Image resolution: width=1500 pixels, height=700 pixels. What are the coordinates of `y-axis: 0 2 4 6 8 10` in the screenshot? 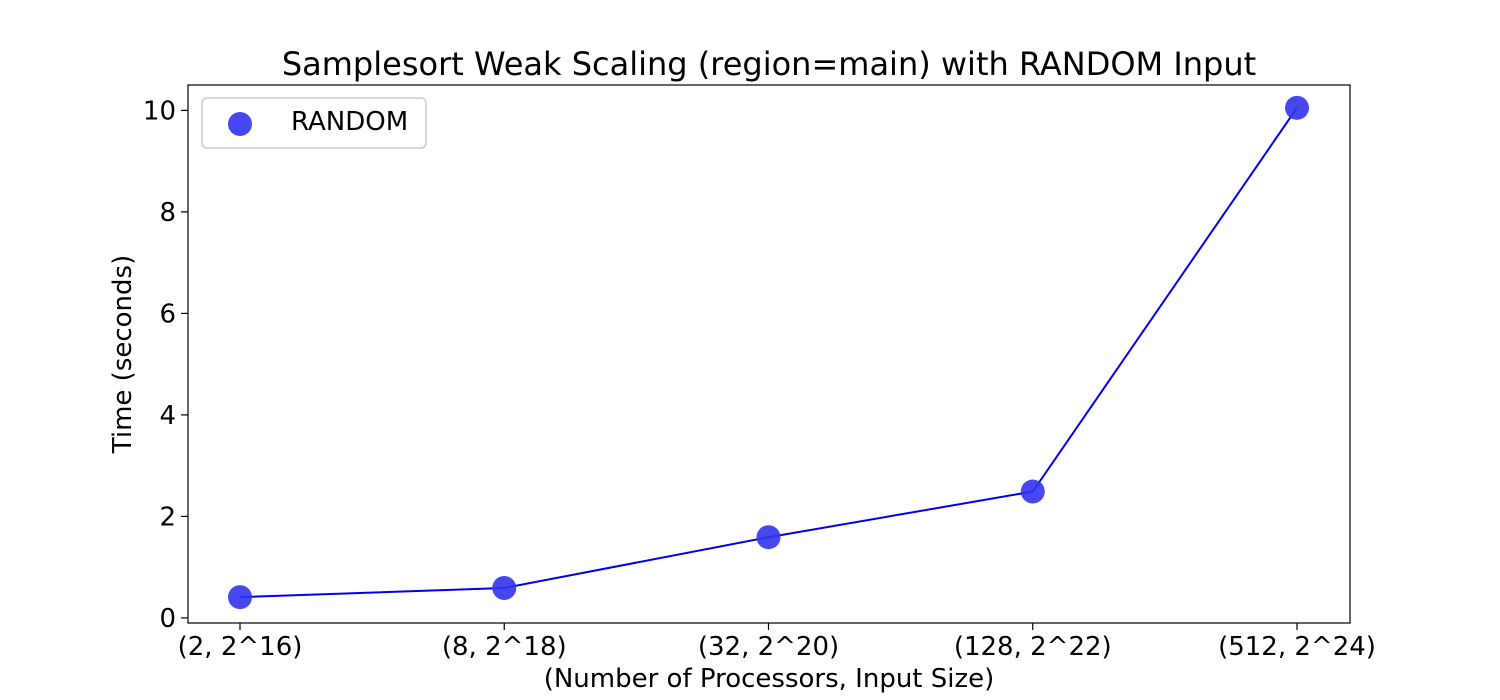 It's located at (165, 365).